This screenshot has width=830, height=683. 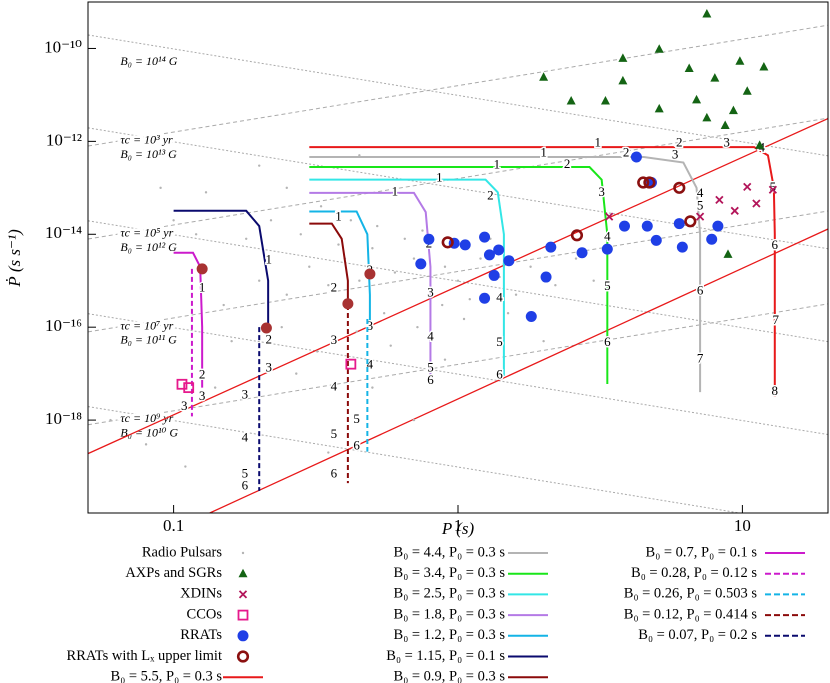 What do you see at coordinates (775, 390) in the screenshot?
I see `track-step-label: 8` at bounding box center [775, 390].